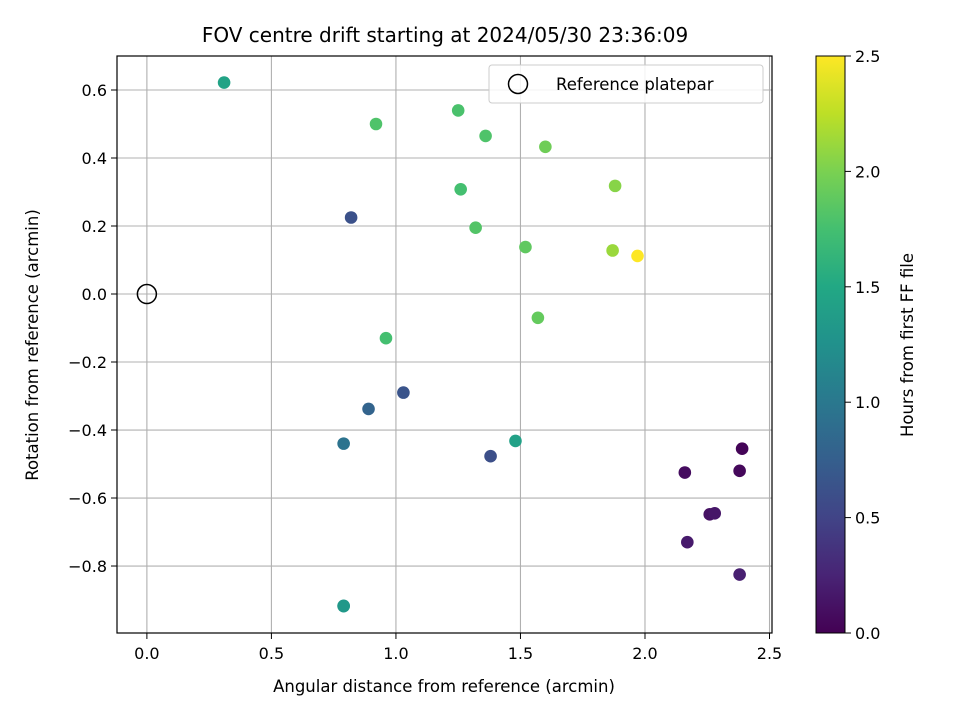 This screenshot has height=720, width=960. Describe the element at coordinates (769, 653) in the screenshot. I see `x-tick-label: 2.5` at that location.